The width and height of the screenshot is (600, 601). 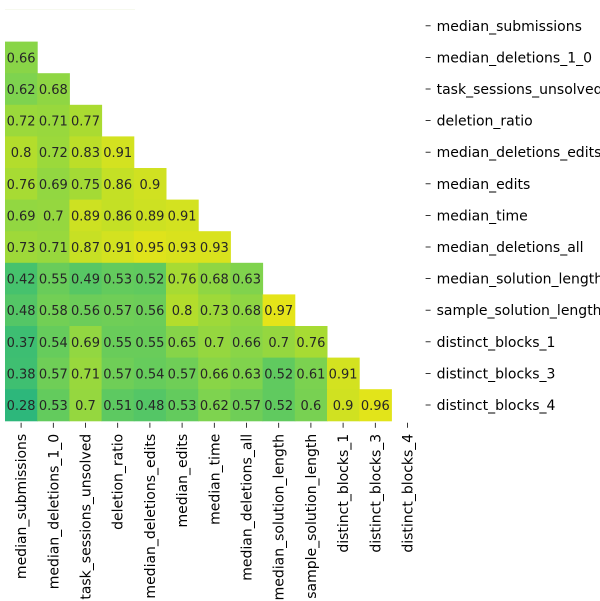 What do you see at coordinates (151, 516) in the screenshot?
I see `x-tick-label: median_deletions_edits` at bounding box center [151, 516].